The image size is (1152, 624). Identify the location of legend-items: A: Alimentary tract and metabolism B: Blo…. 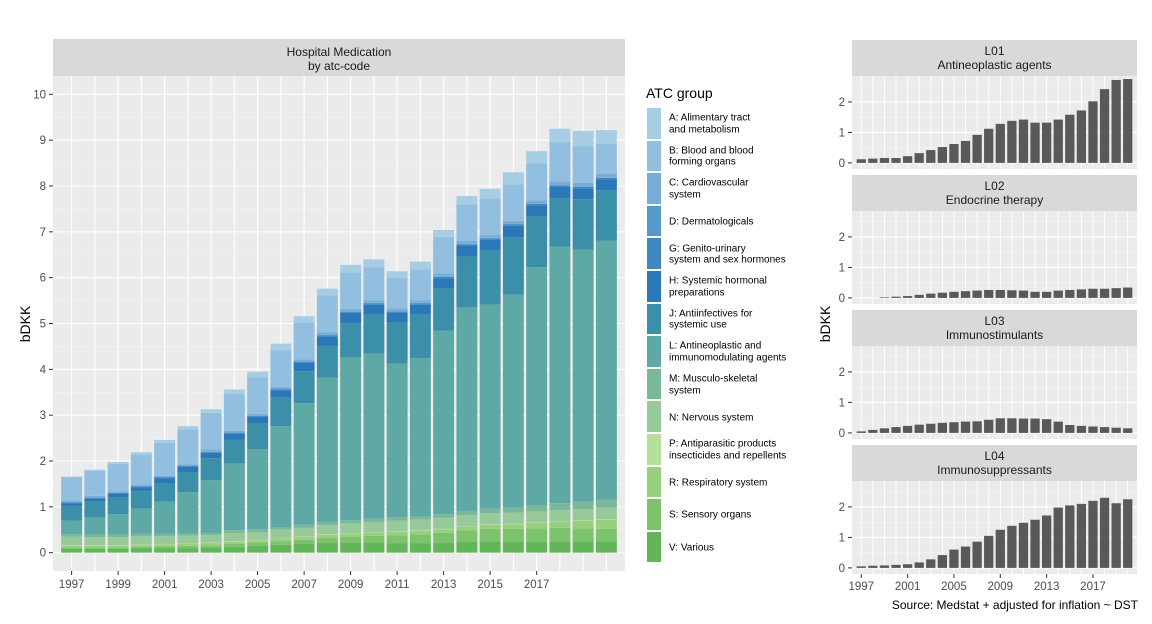
(736, 336).